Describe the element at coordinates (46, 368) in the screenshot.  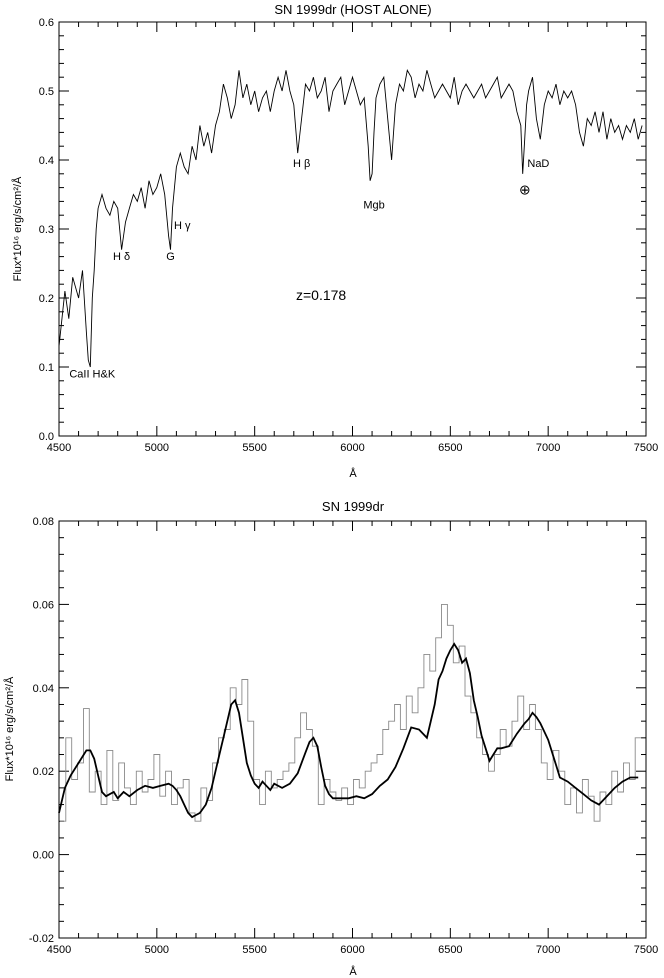
I see `y-tick-label-top-1: 0.1` at that location.